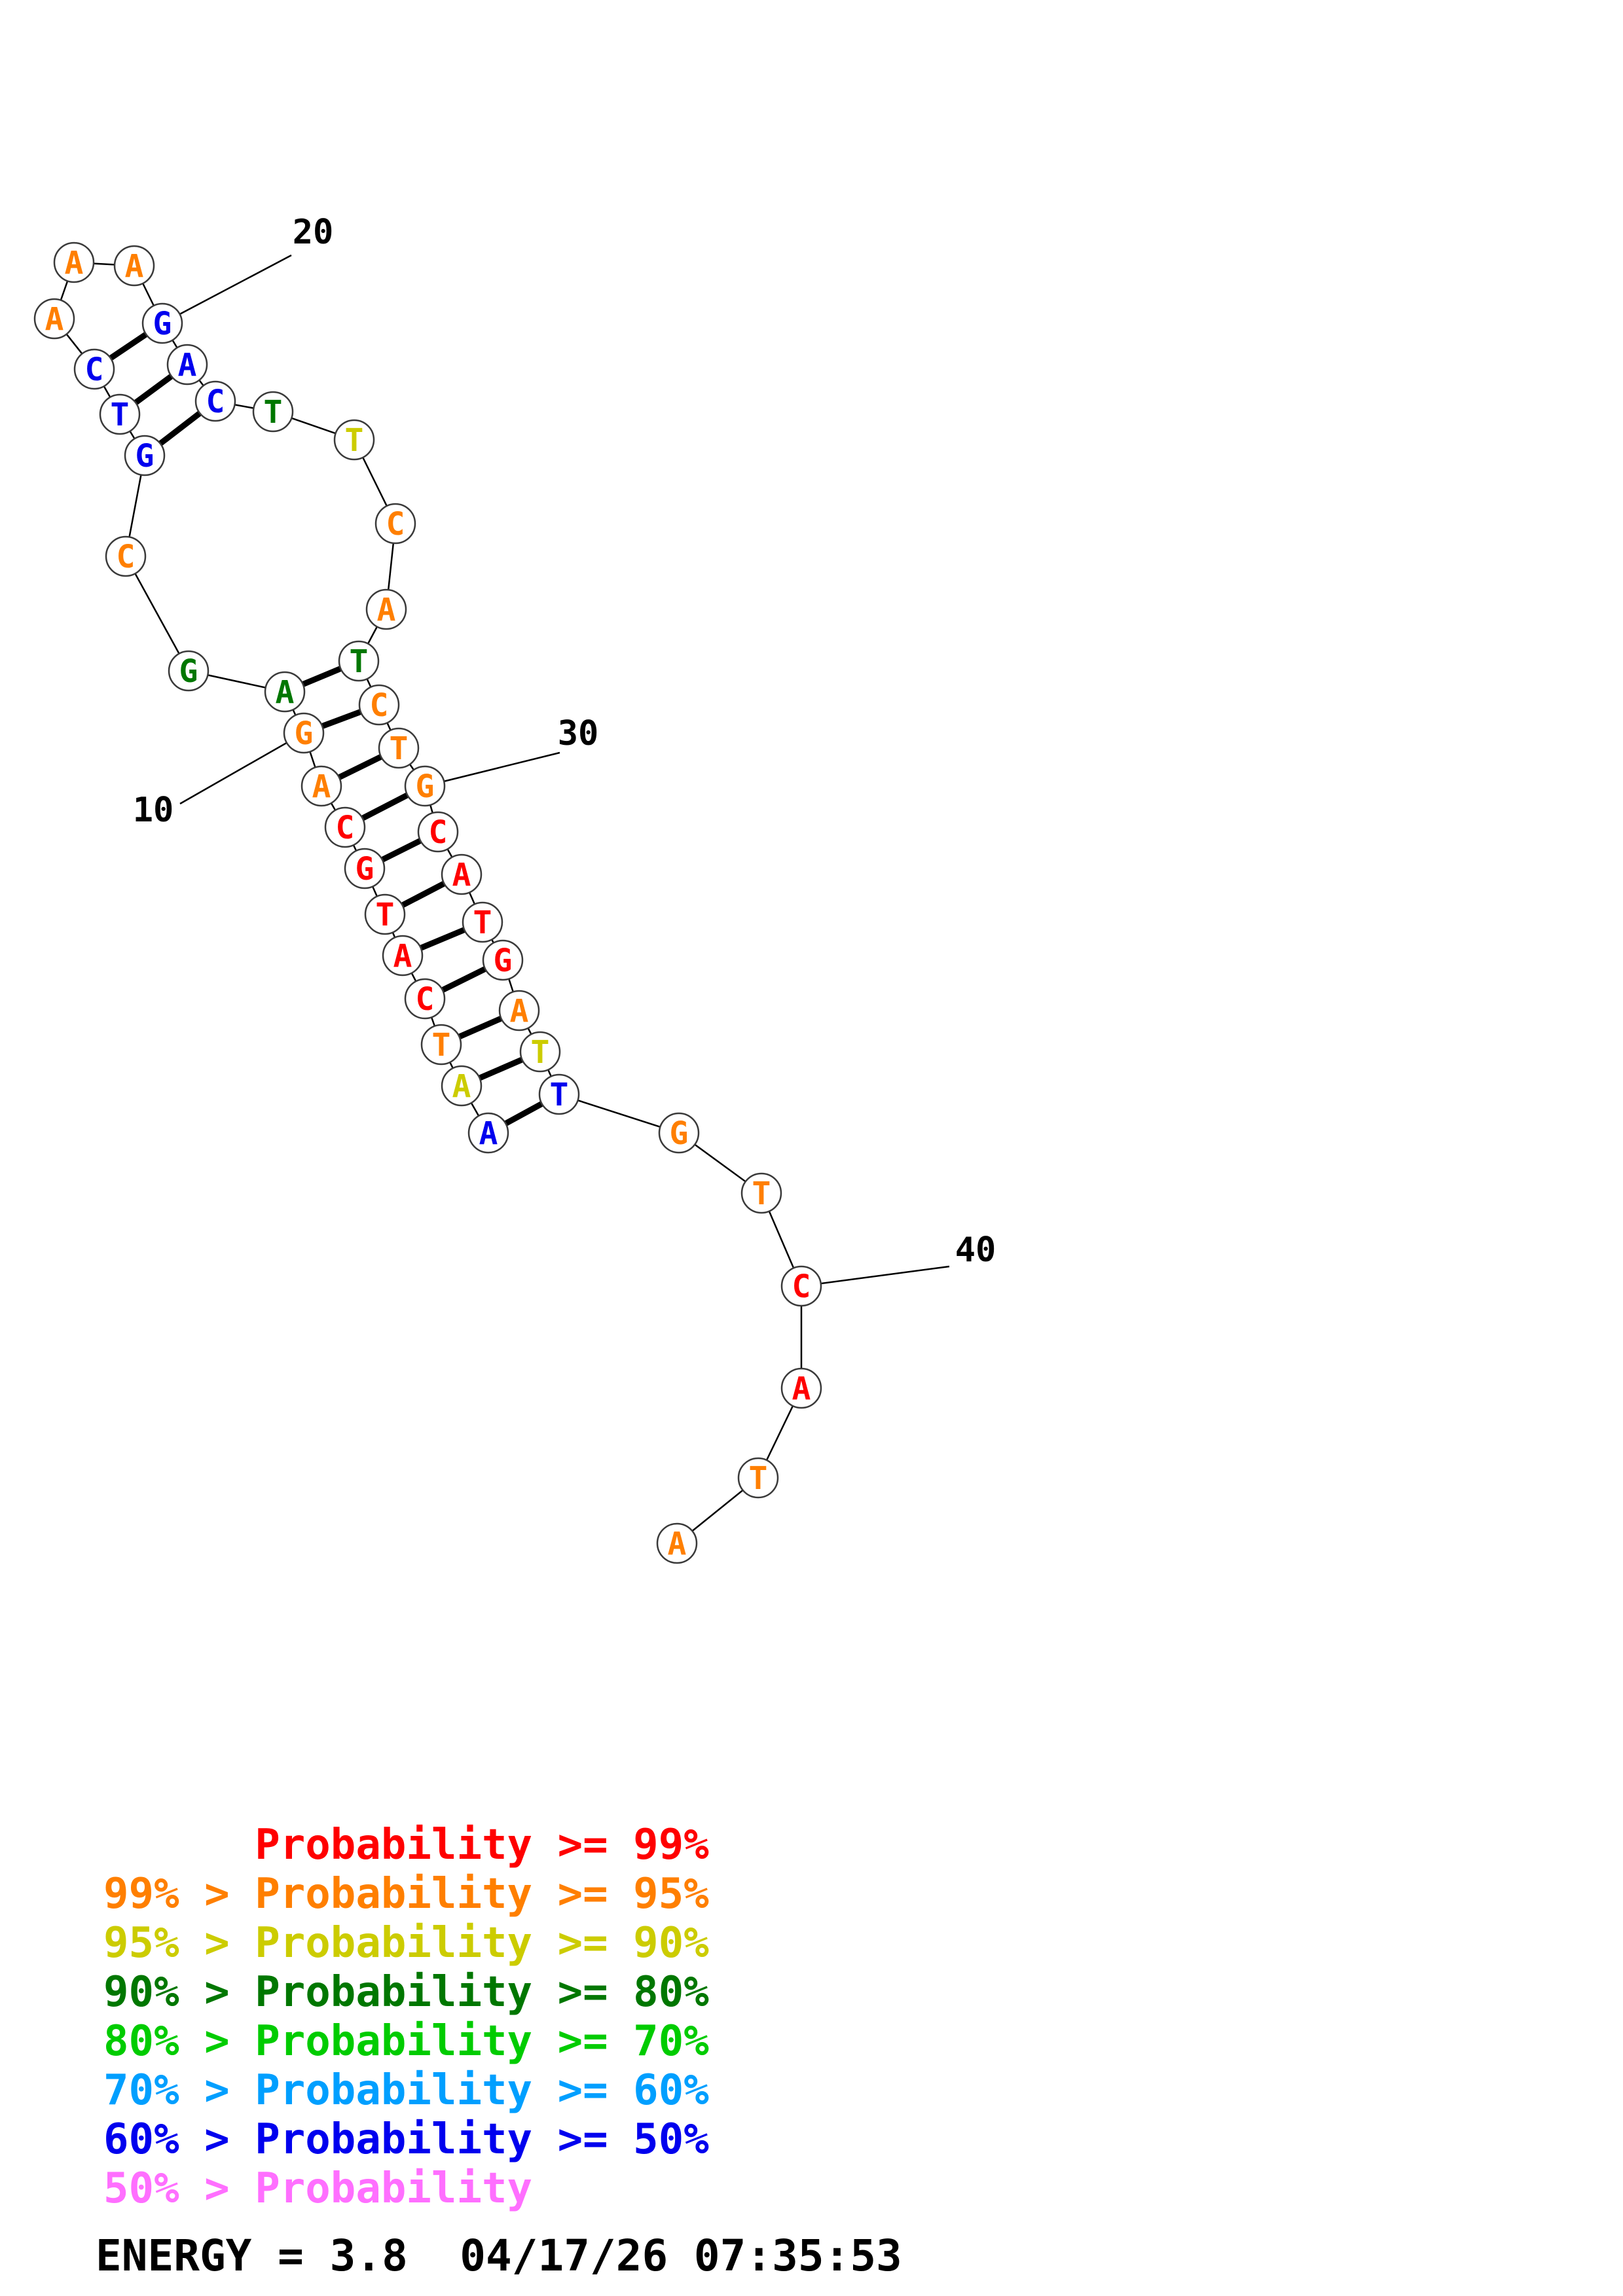 This screenshot has height=2296, width=1623. What do you see at coordinates (499, 2256) in the screenshot?
I see `energy-text: ENERGY = 3.8 04/17/26 07:35:53` at bounding box center [499, 2256].